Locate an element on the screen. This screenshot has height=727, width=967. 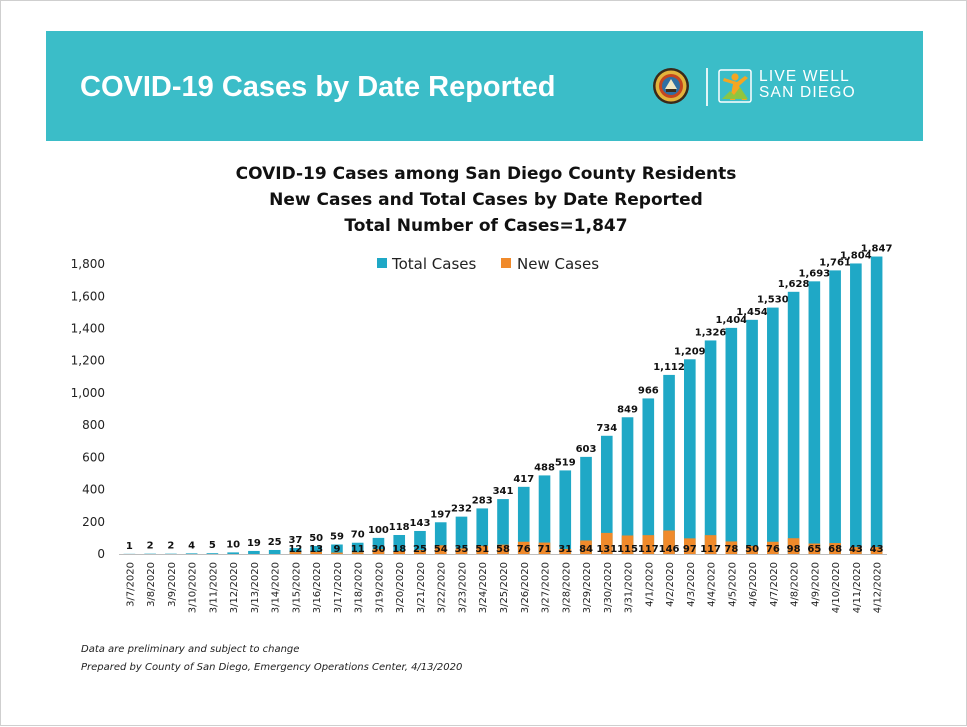
new-cases-data-label: 12 is located at coordinates (295, 549).